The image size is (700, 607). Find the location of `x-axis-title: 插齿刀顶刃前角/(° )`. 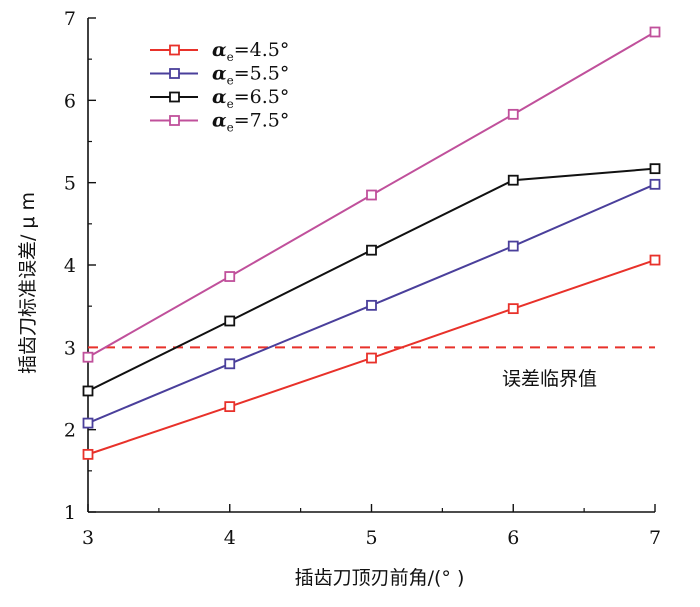

x-axis-title: 插齿刀顶刃前角/(° ) is located at coordinates (380, 578).